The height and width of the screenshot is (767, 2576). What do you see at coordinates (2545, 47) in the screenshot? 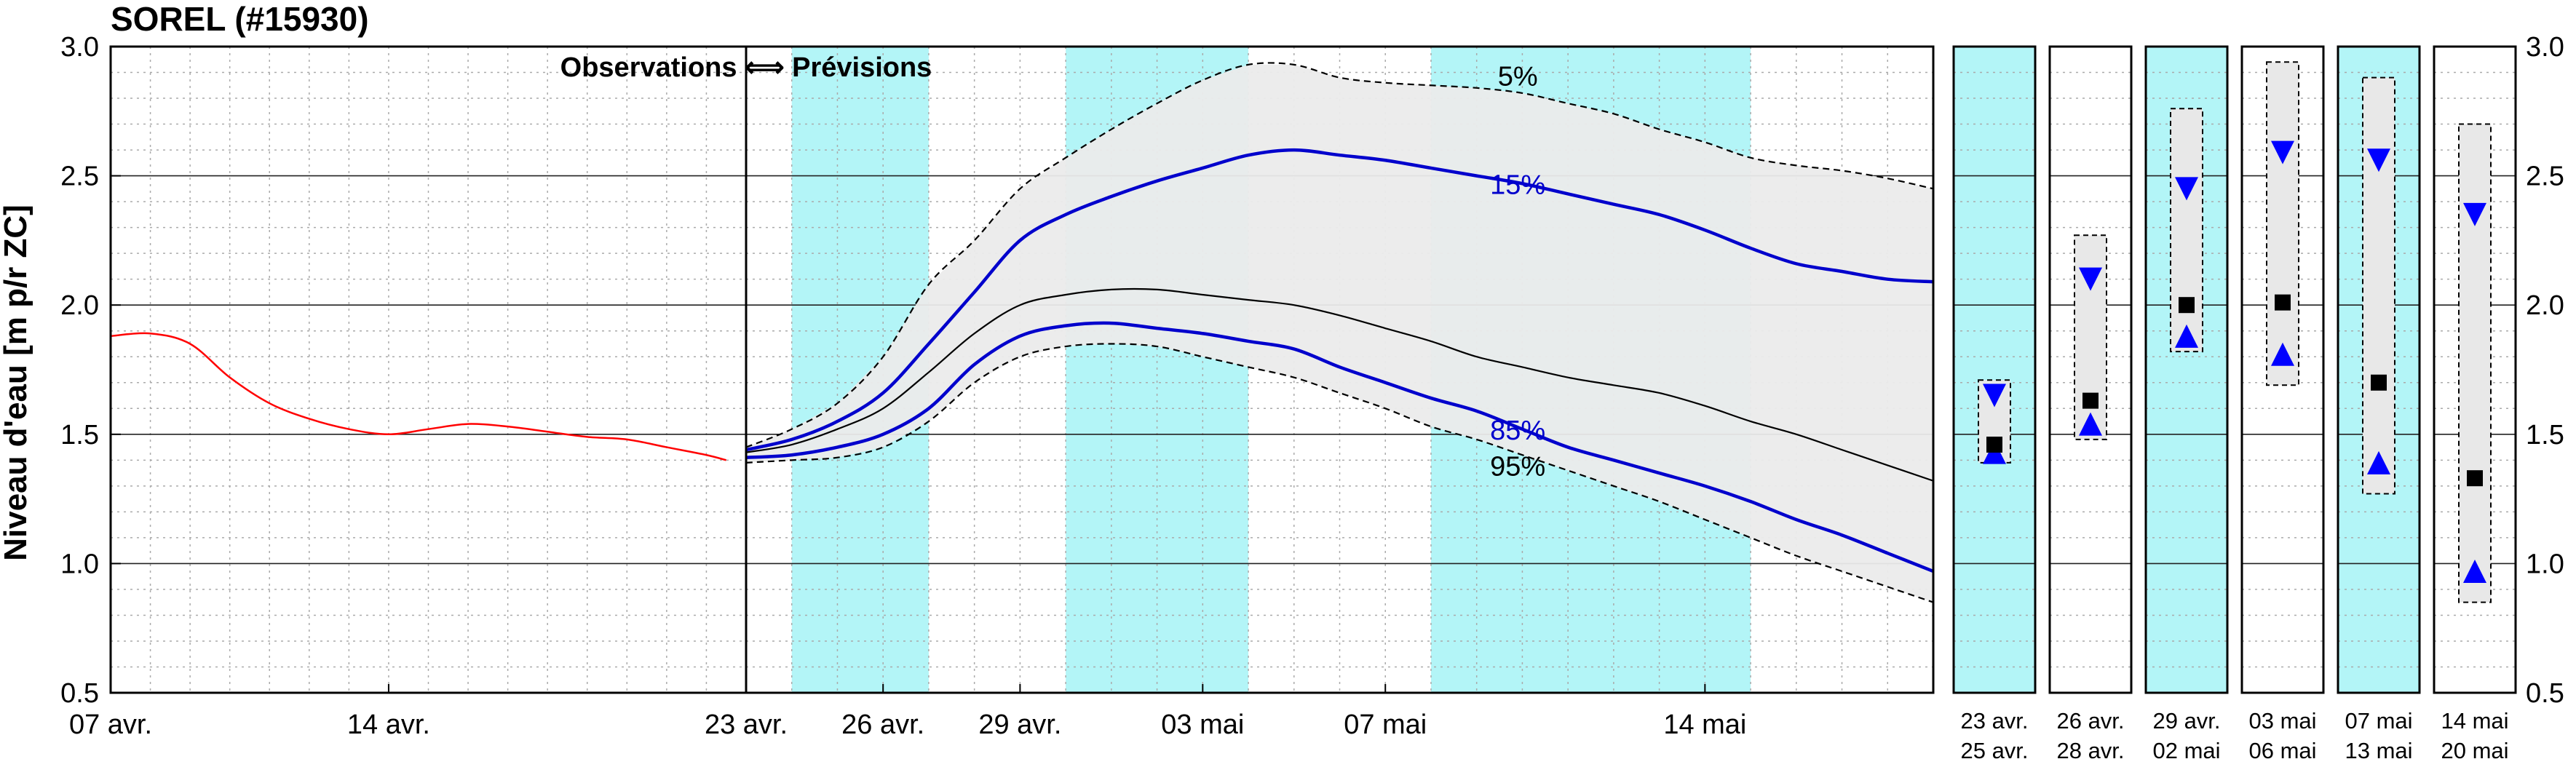
I see `right-y-tick-label: 3.0` at bounding box center [2545, 47].